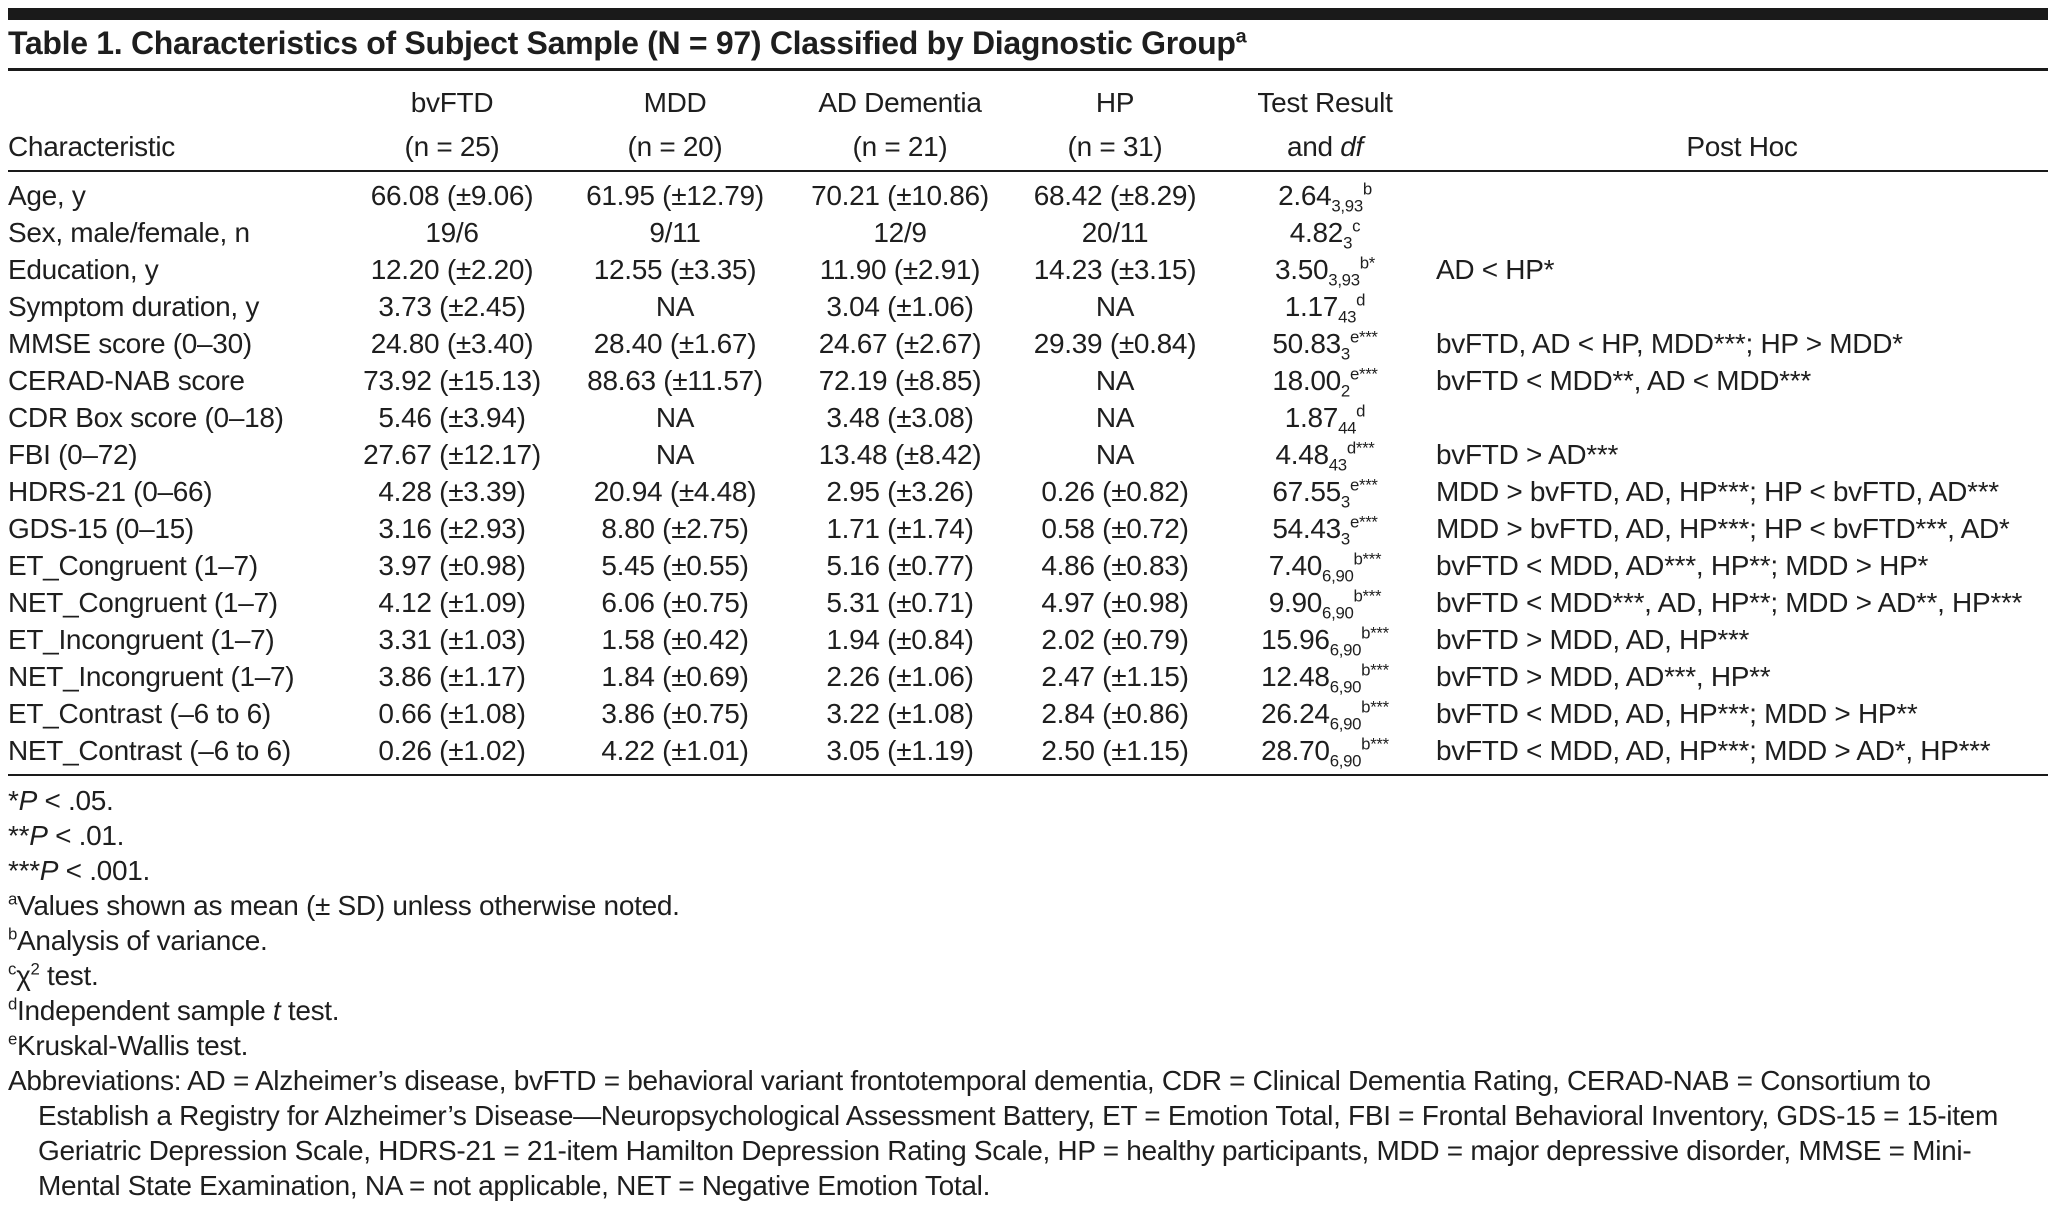  Describe the element at coordinates (1115, 102) in the screenshot. I see `header-group-hp: HP` at that location.